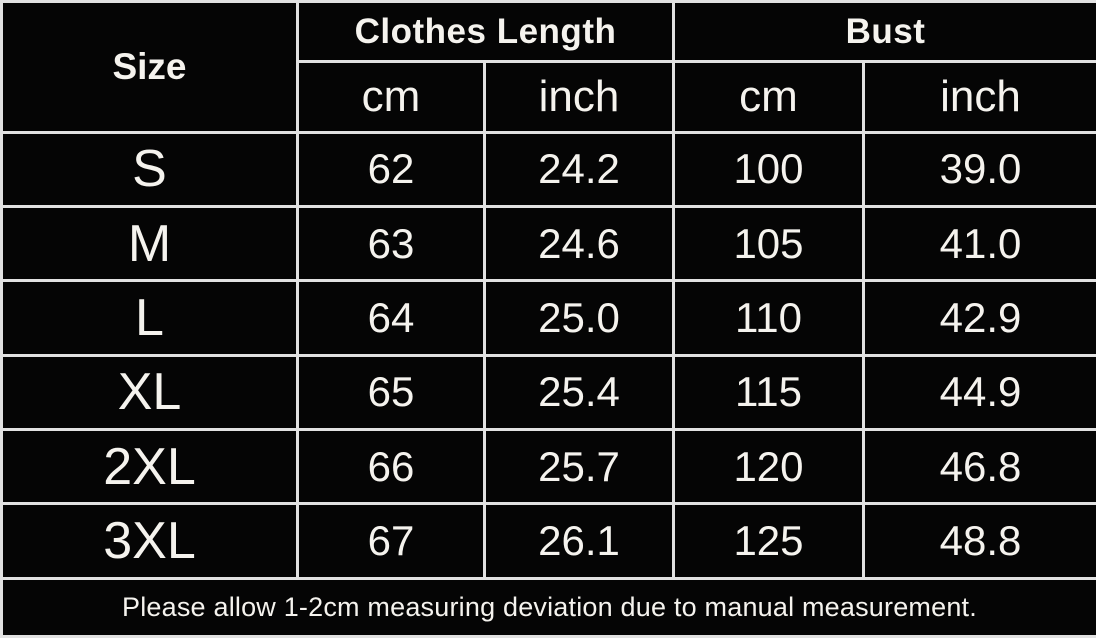 The height and width of the screenshot is (638, 1096). Describe the element at coordinates (579, 466) in the screenshot. I see `value-cell-clothes-length-inch: 25.7` at that location.